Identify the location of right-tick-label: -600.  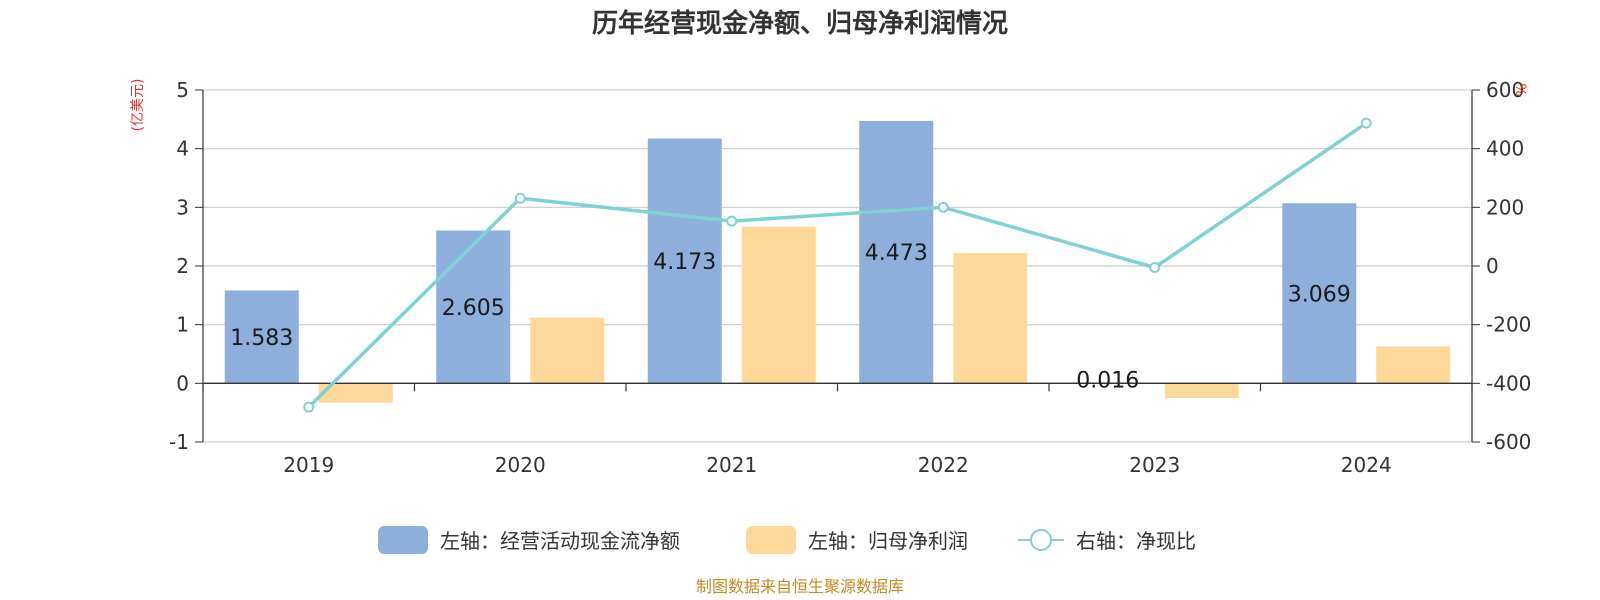
(1508, 442).